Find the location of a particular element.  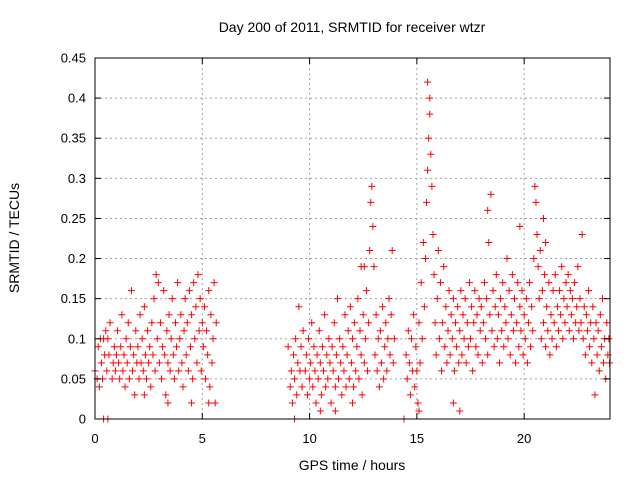

y-tick-label: 0.05 is located at coordinates (73, 378).